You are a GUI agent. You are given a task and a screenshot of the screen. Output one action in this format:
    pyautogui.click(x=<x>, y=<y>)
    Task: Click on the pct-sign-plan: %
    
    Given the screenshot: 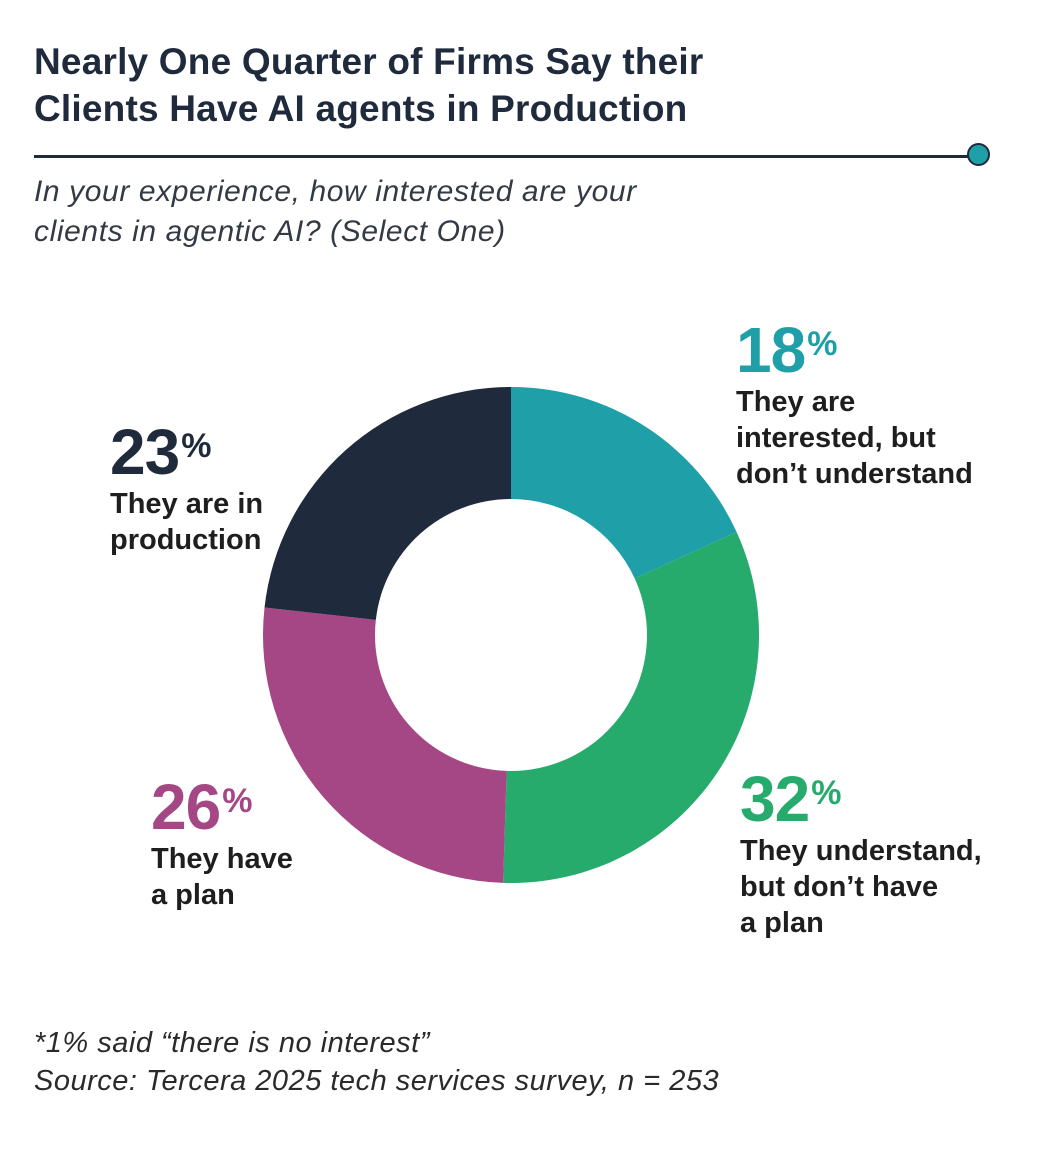 What is the action you would take?
    pyautogui.click(x=237, y=801)
    